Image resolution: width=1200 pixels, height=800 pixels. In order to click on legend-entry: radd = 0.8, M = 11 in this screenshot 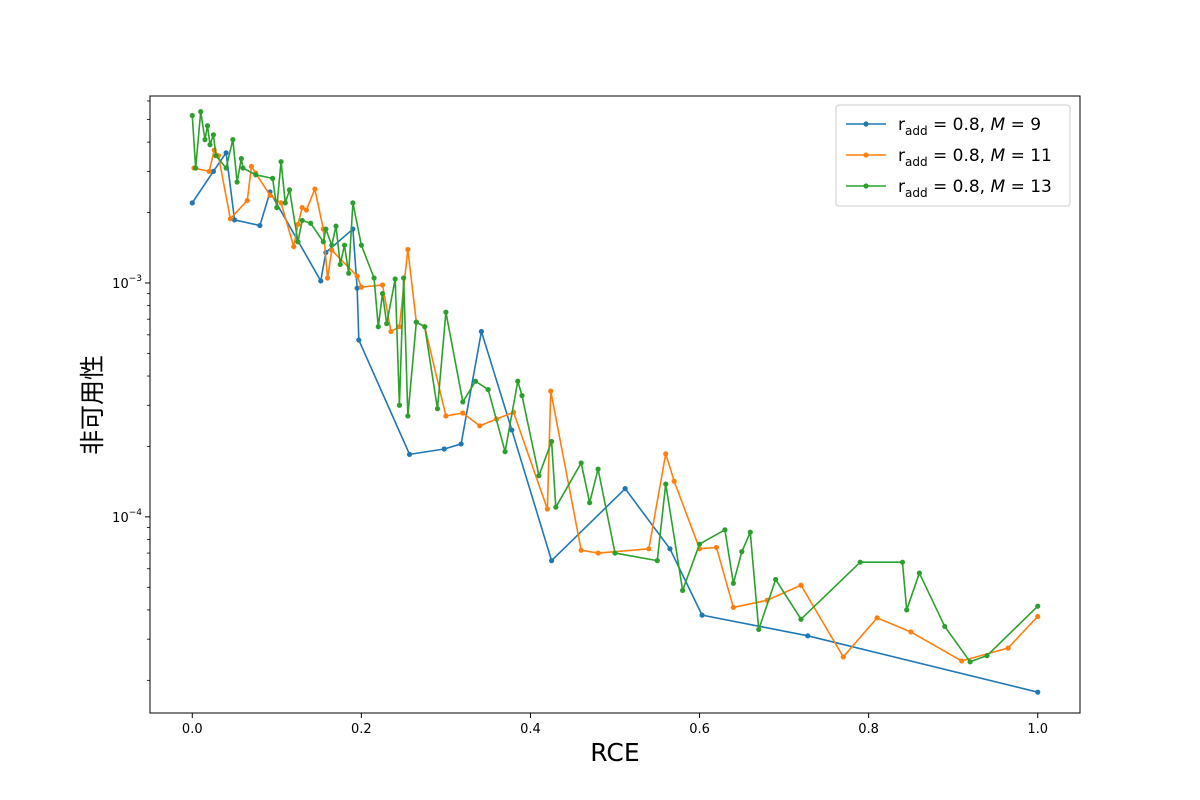, I will do `click(975, 157)`.